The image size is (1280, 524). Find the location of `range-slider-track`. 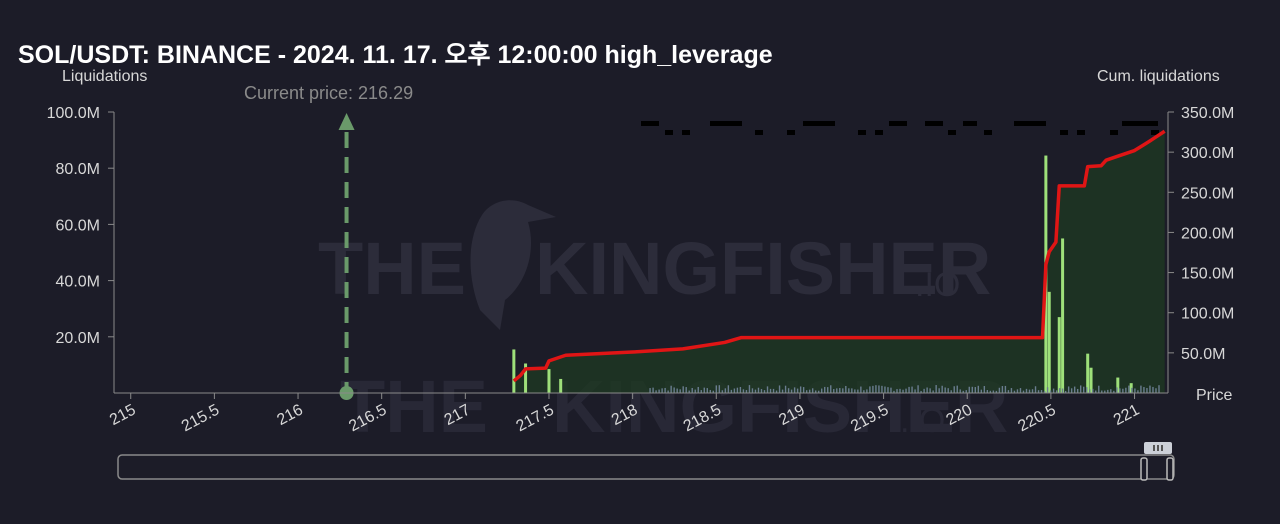

range-slider-track is located at coordinates (646, 467).